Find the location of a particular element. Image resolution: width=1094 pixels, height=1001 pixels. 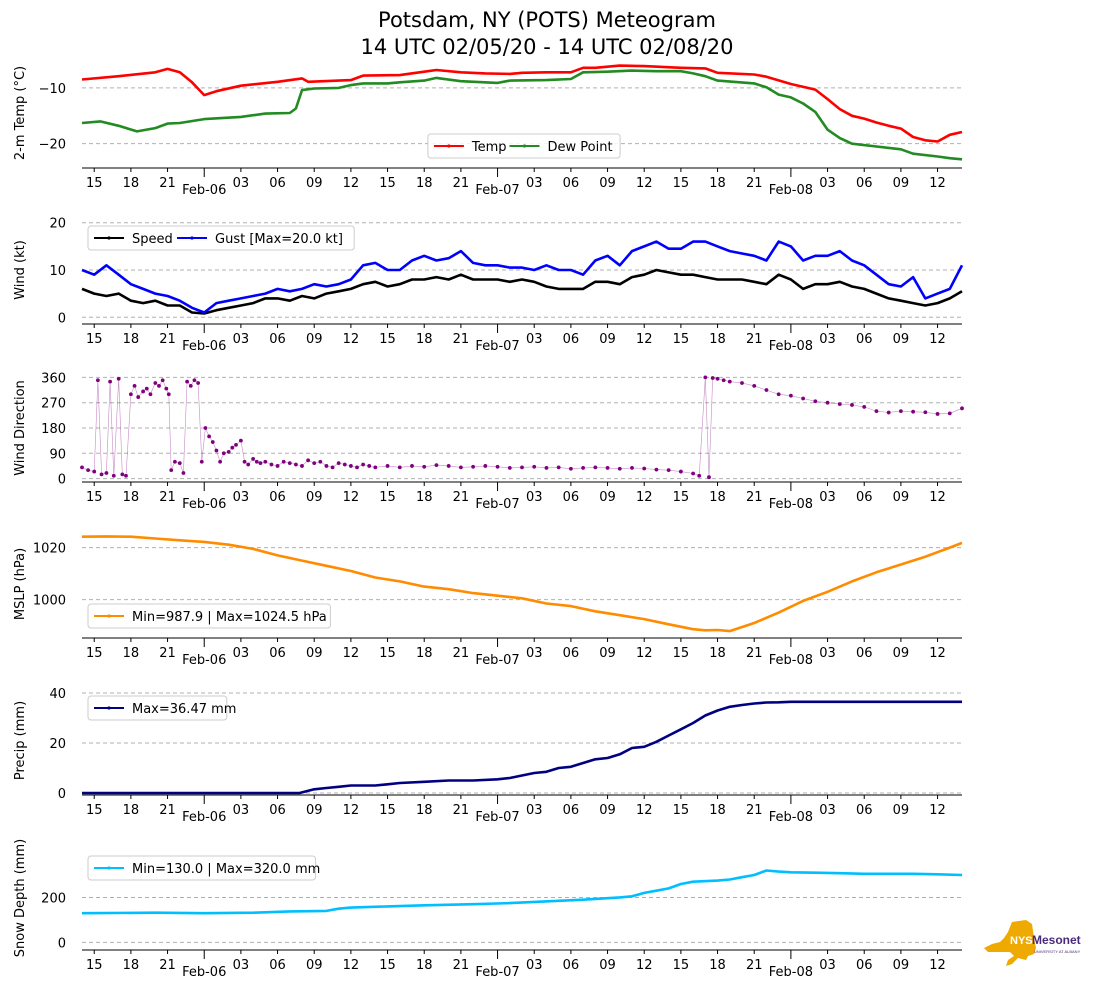

new-york-state-shape-icon is located at coordinates (1010, 943).